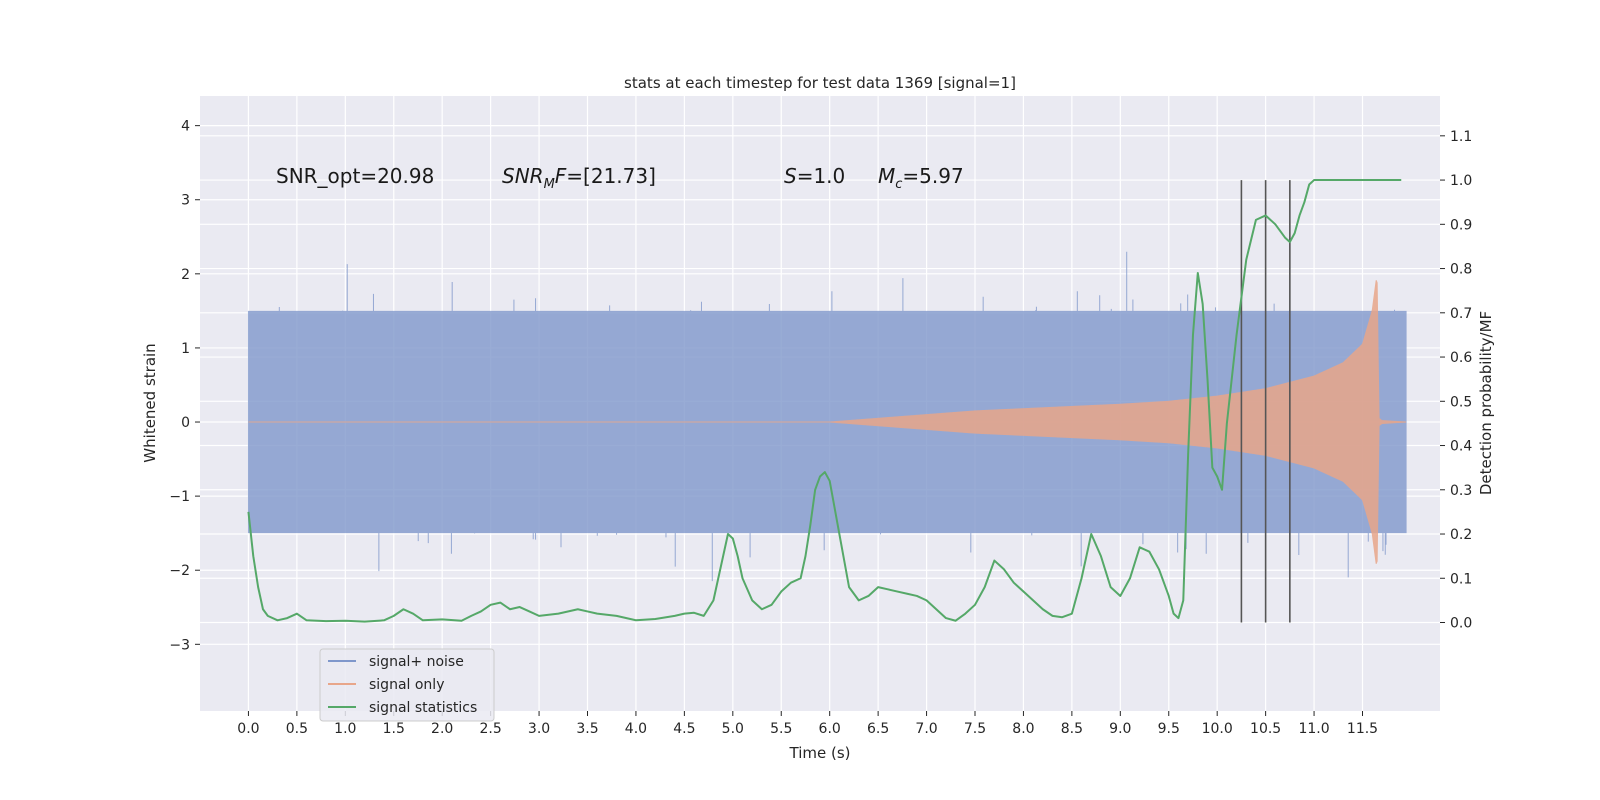 This screenshot has width=1600, height=800. What do you see at coordinates (150, 402) in the screenshot?
I see `y-axis-title: Whitened strain` at bounding box center [150, 402].